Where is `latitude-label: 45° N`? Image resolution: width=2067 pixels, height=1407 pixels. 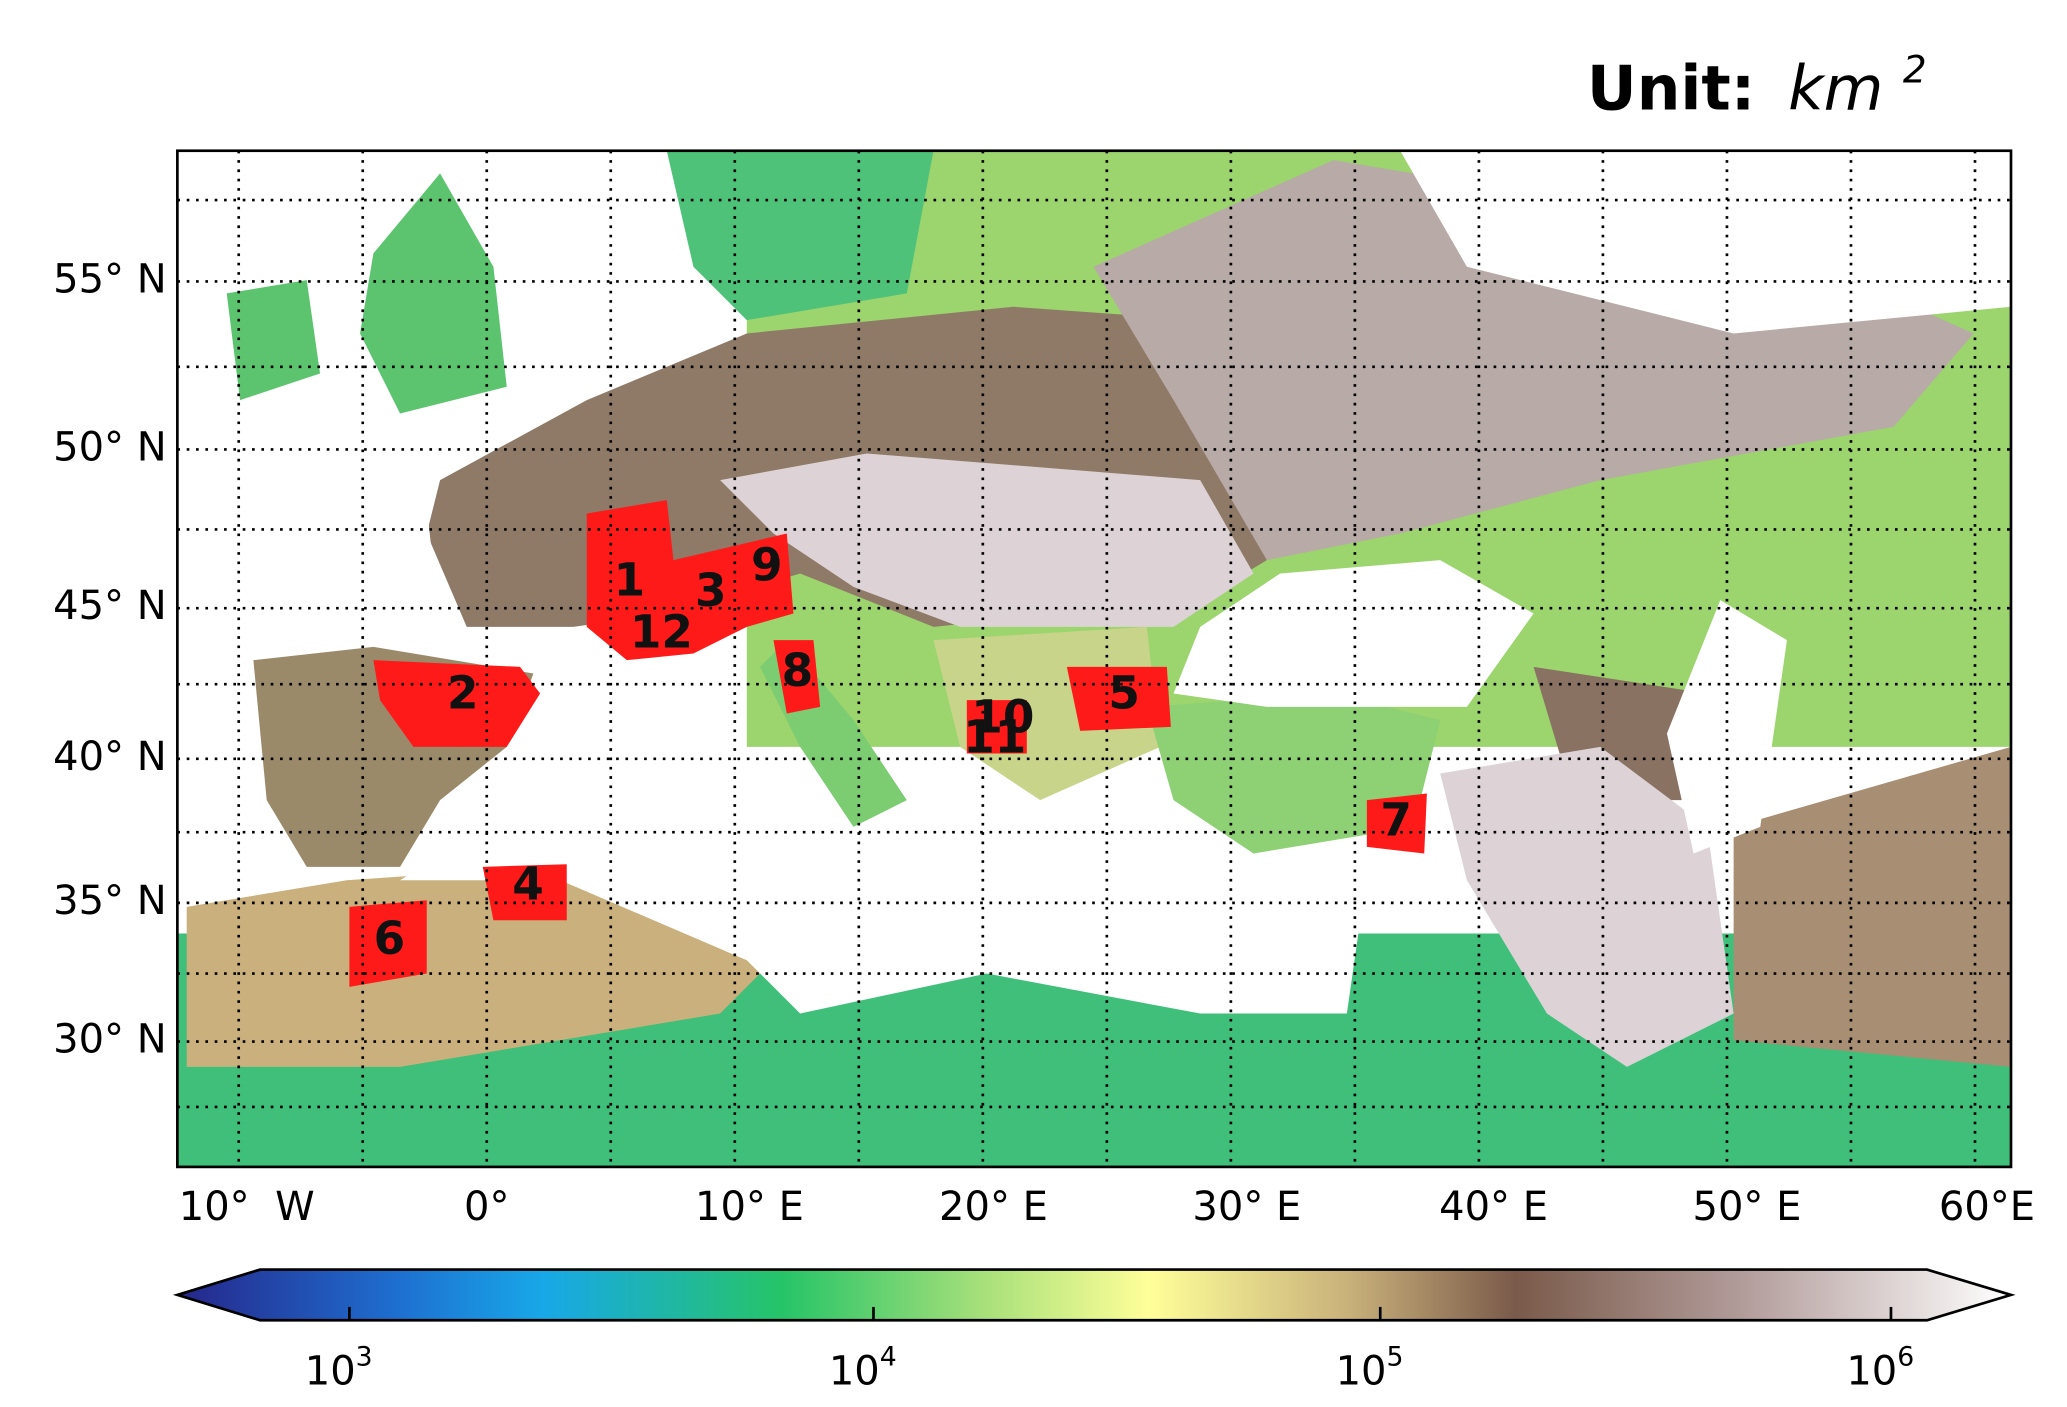
latitude-label: 45° N is located at coordinates (110, 606).